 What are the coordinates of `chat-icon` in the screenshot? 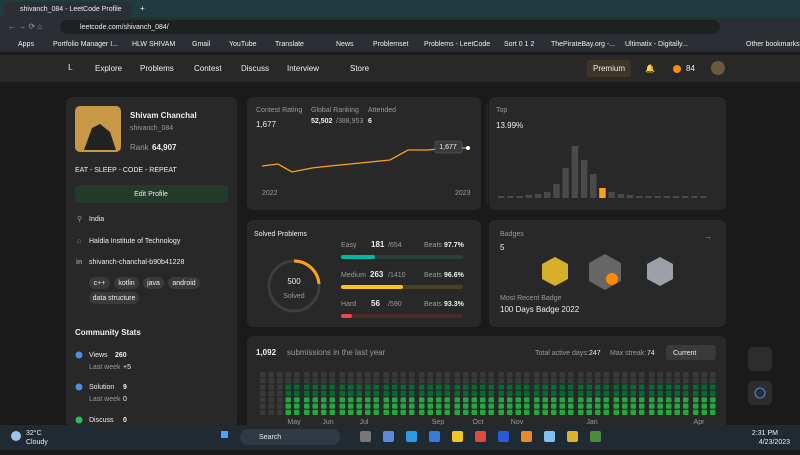 It's located at (760, 393).